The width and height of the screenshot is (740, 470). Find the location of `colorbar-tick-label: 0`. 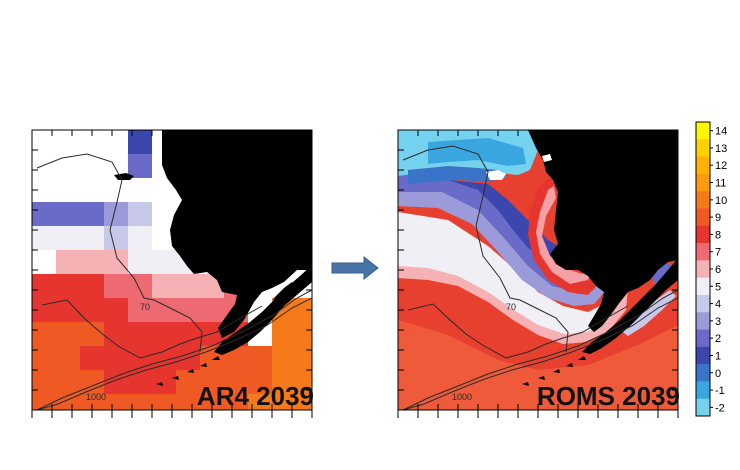

colorbar-tick-label: 0 is located at coordinates (718, 374).